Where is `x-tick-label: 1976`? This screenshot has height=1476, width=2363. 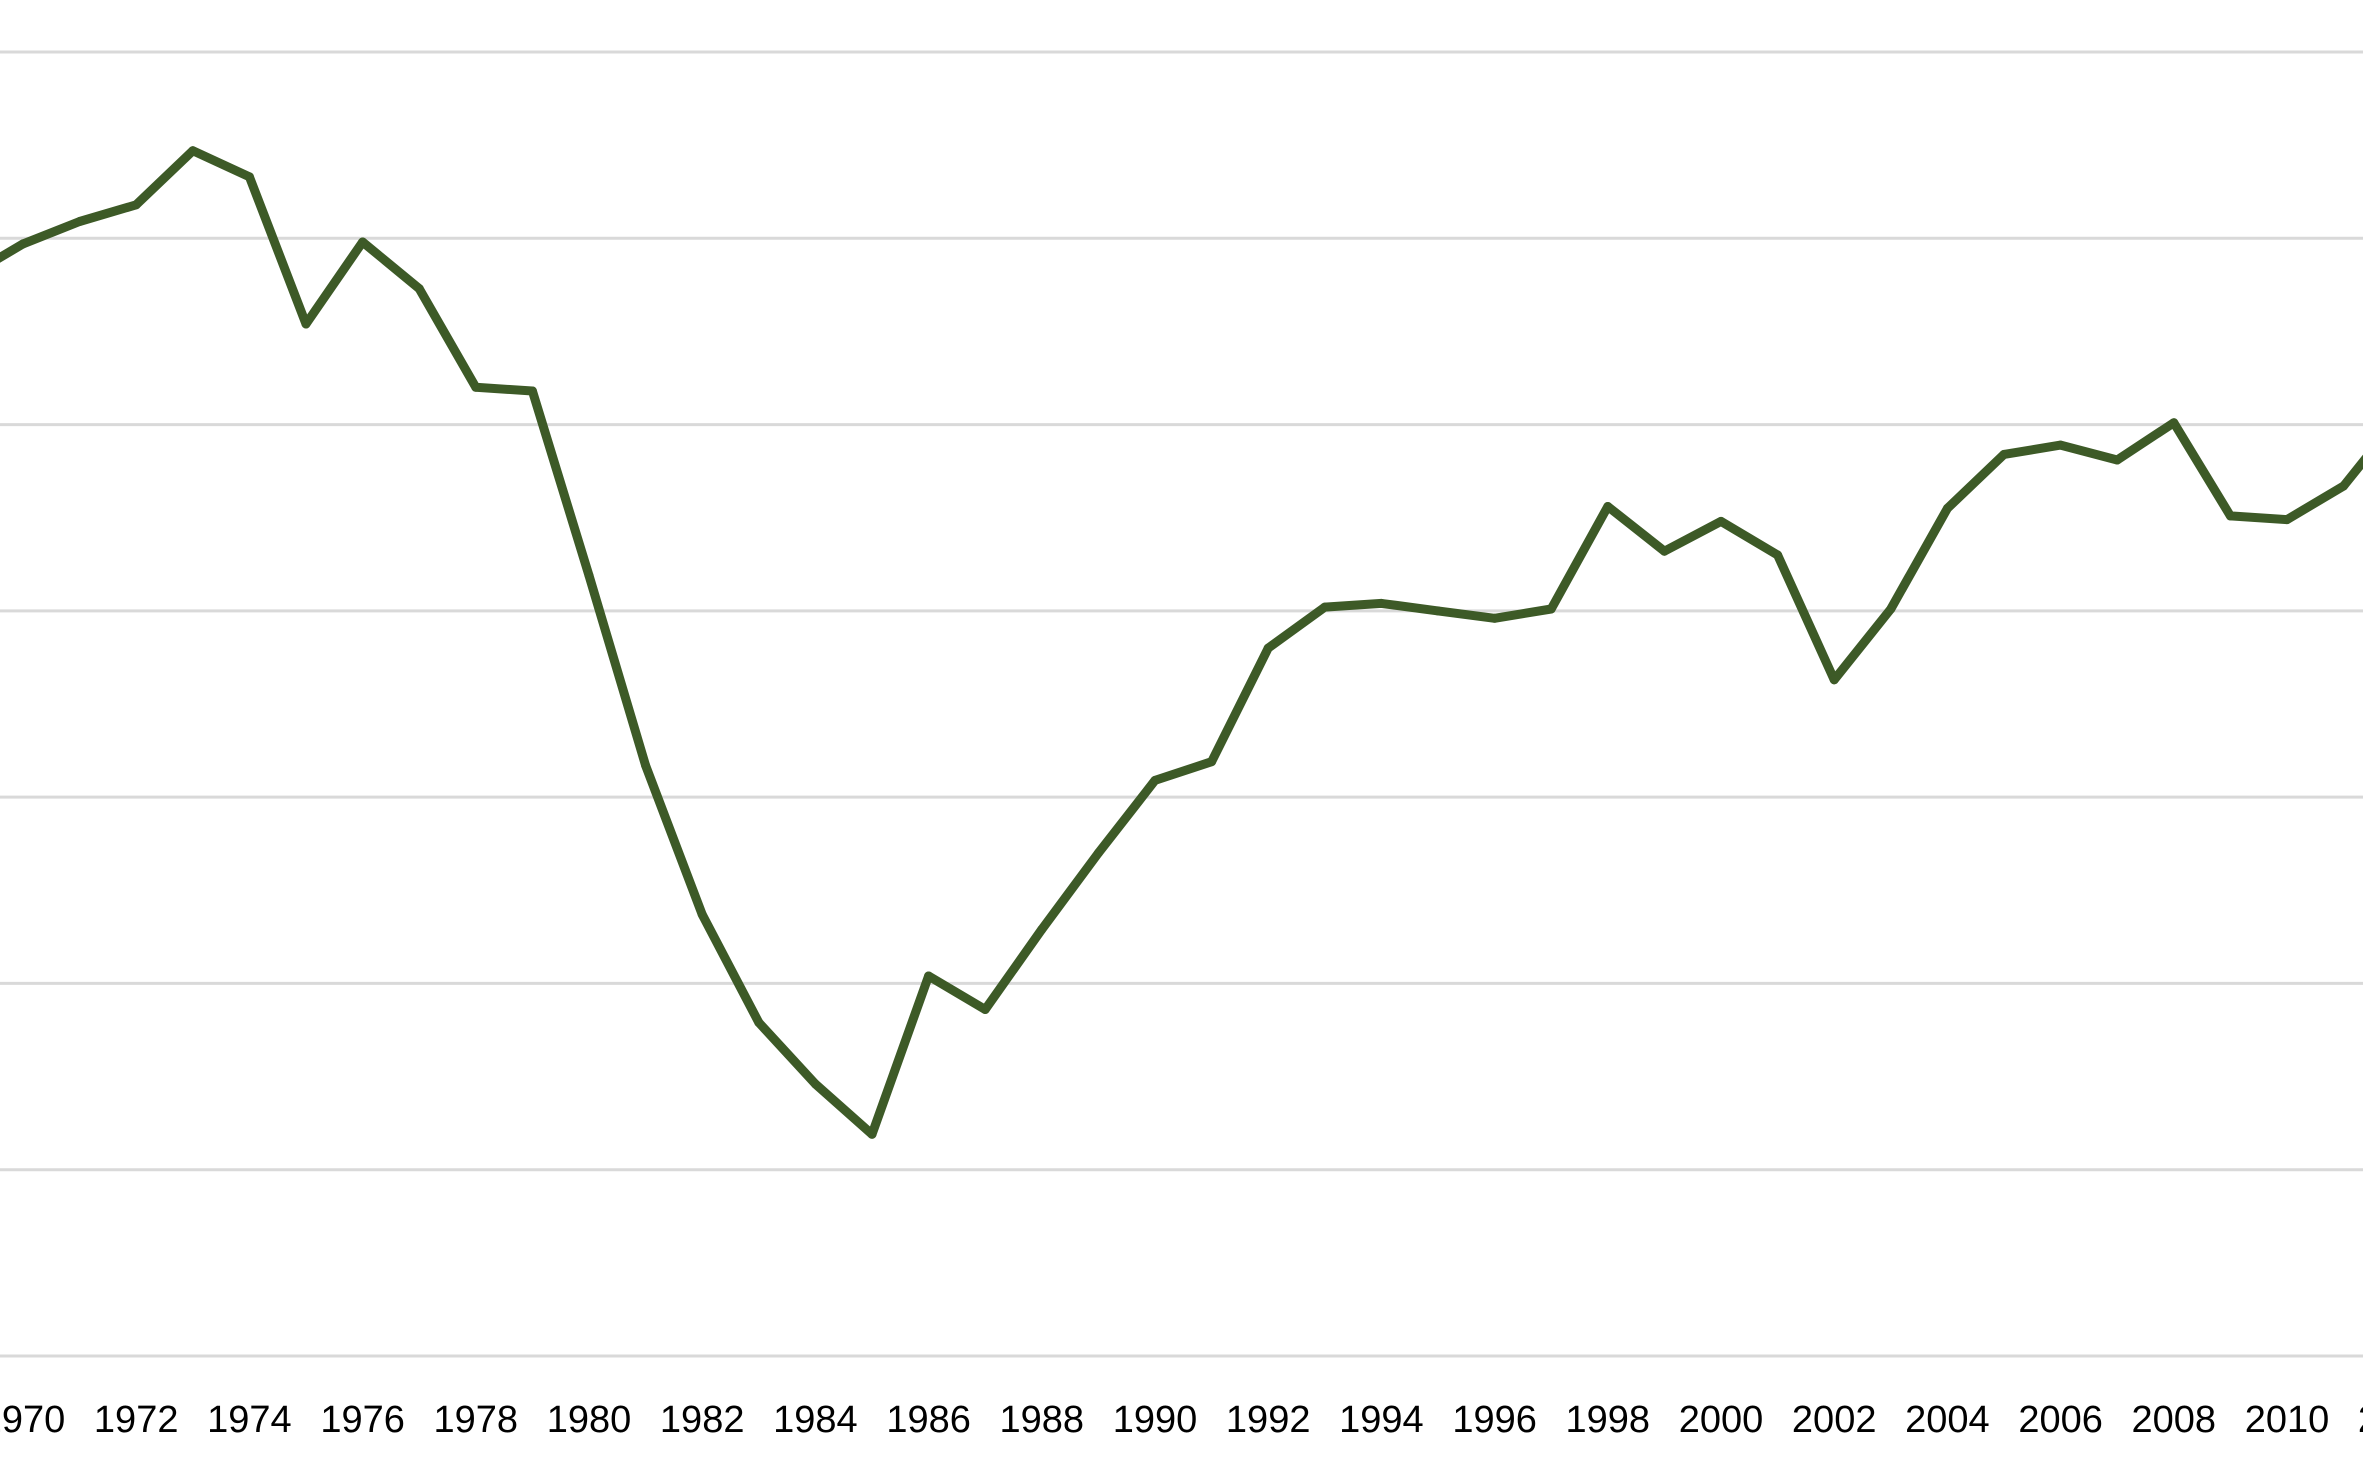 x-tick-label: 1976 is located at coordinates (362, 1420).